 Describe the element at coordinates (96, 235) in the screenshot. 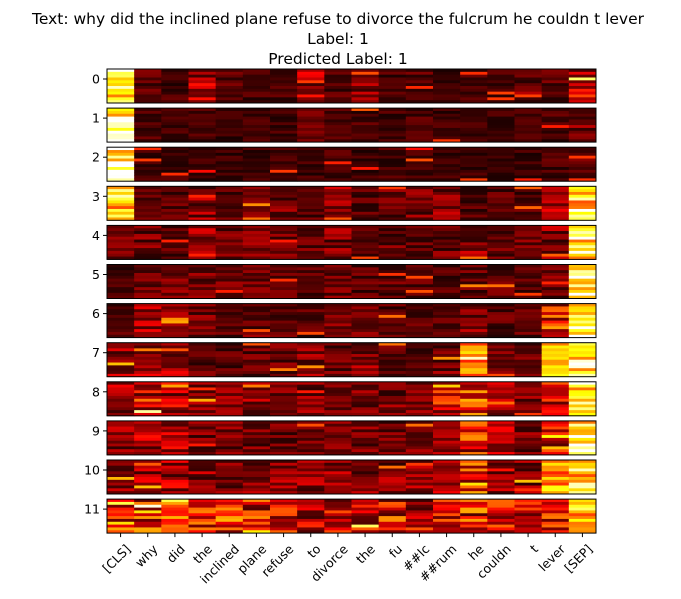

I see `row-label: 4` at that location.